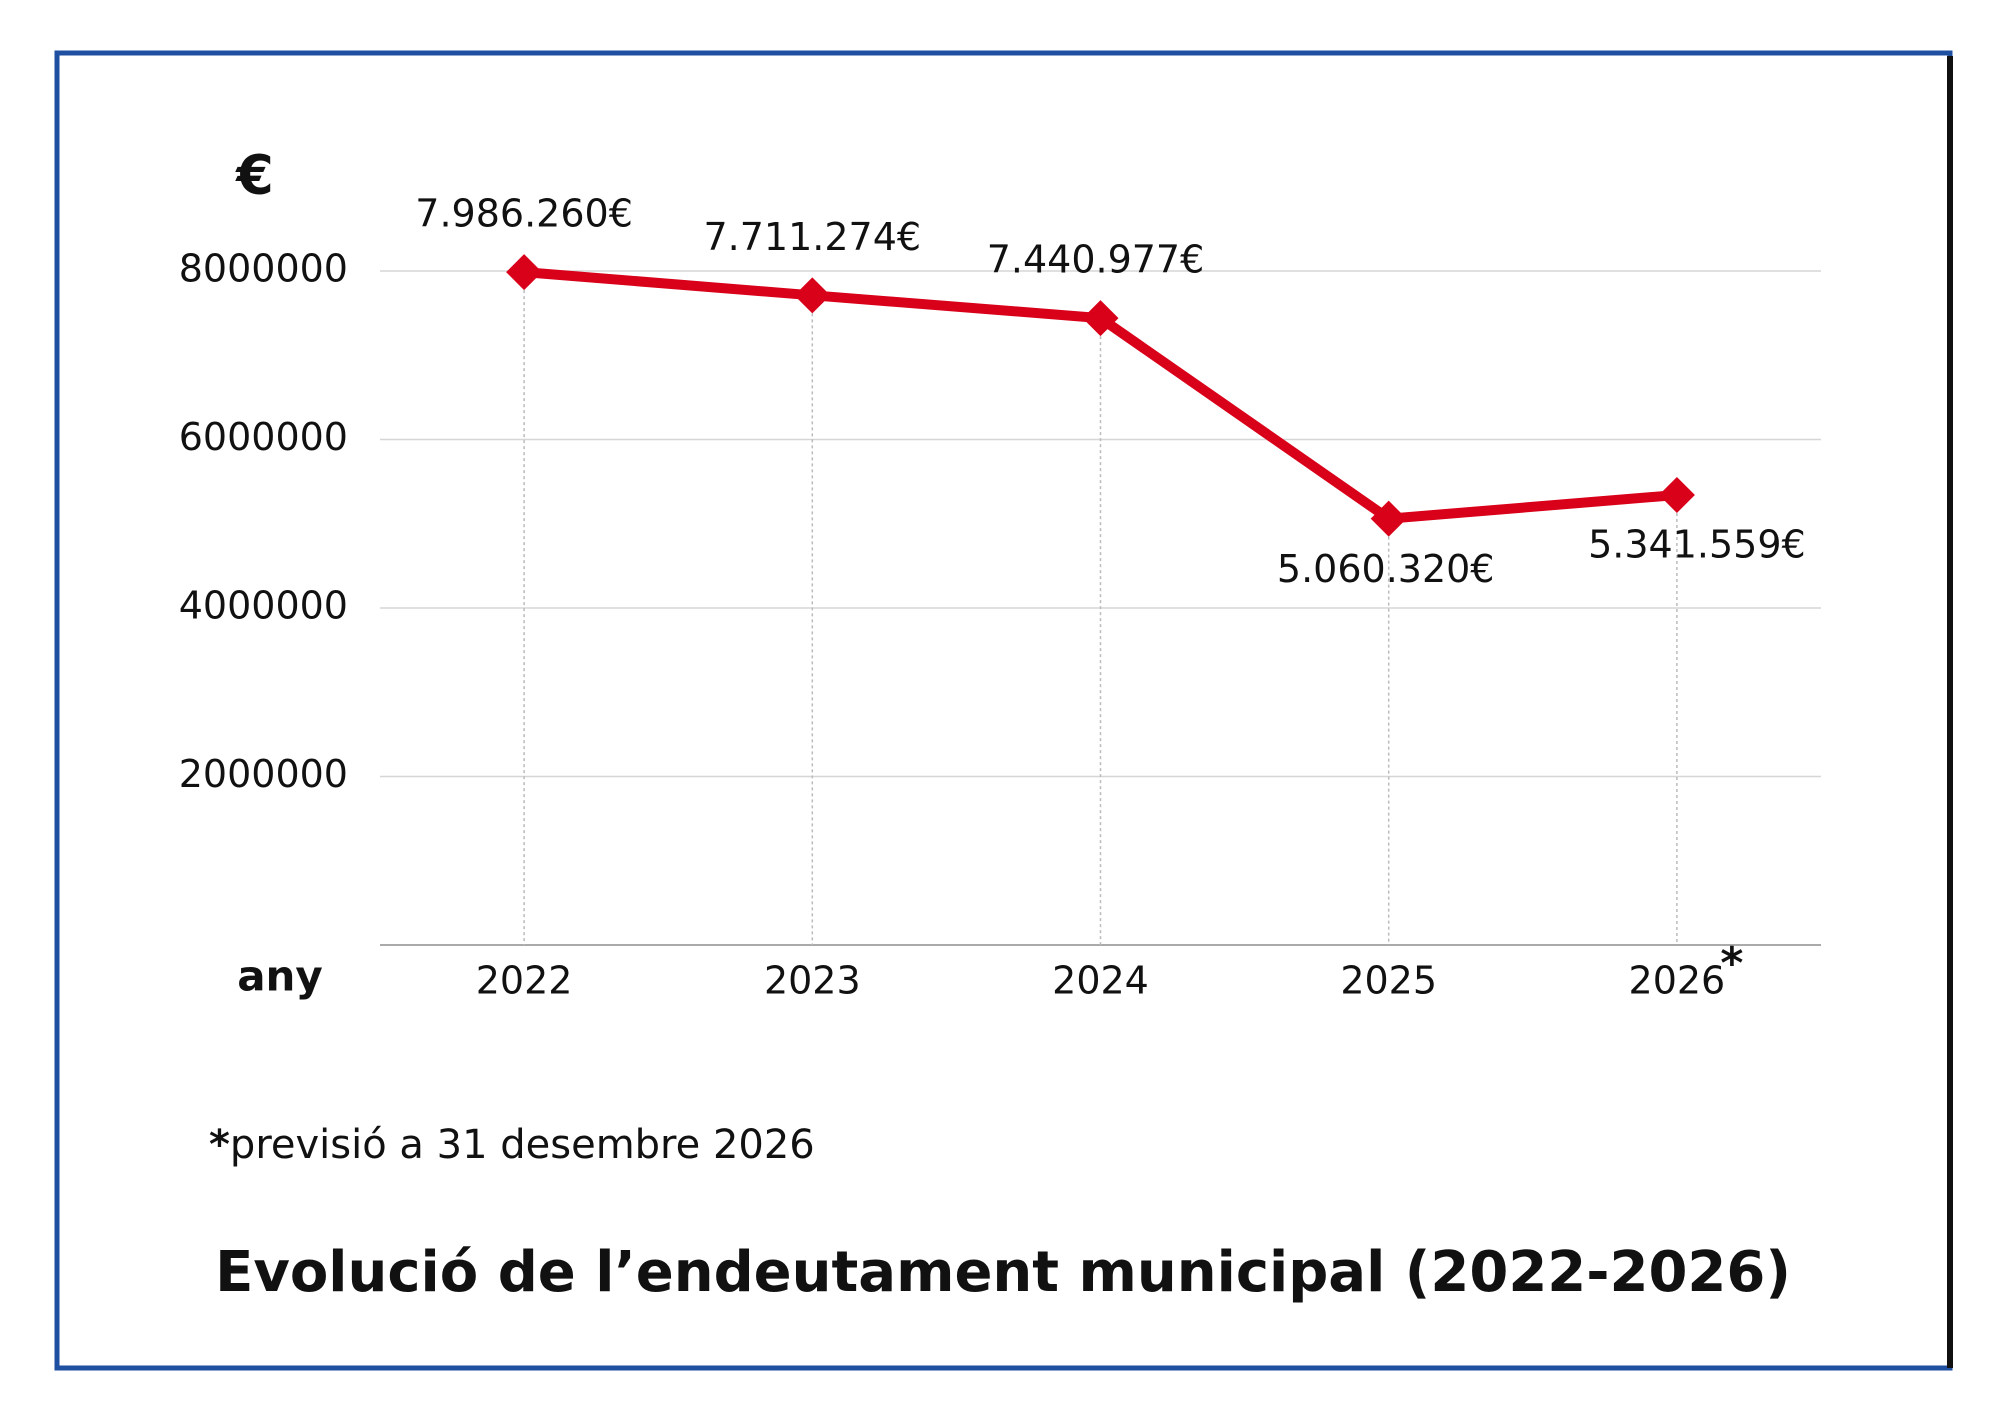 The image size is (2000, 1414). What do you see at coordinates (812, 981) in the screenshot?
I see `x-tick-label: 2023` at bounding box center [812, 981].